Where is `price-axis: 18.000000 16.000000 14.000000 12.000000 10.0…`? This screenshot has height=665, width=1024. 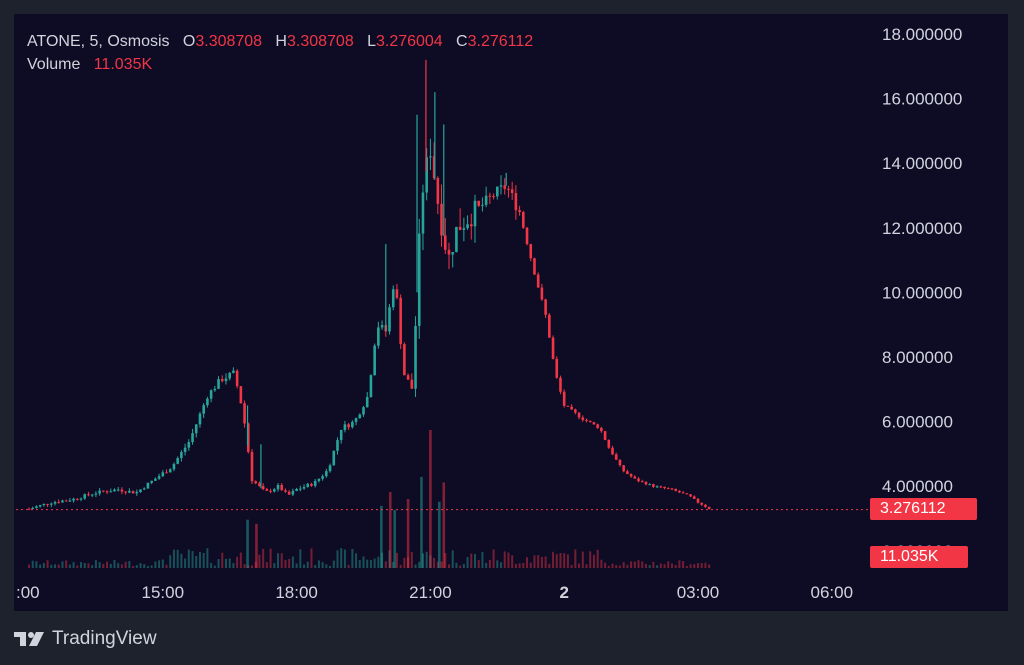
price-axis: 18.000000 16.000000 14.000000 12.000000 10.0… is located at coordinates (922, 293).